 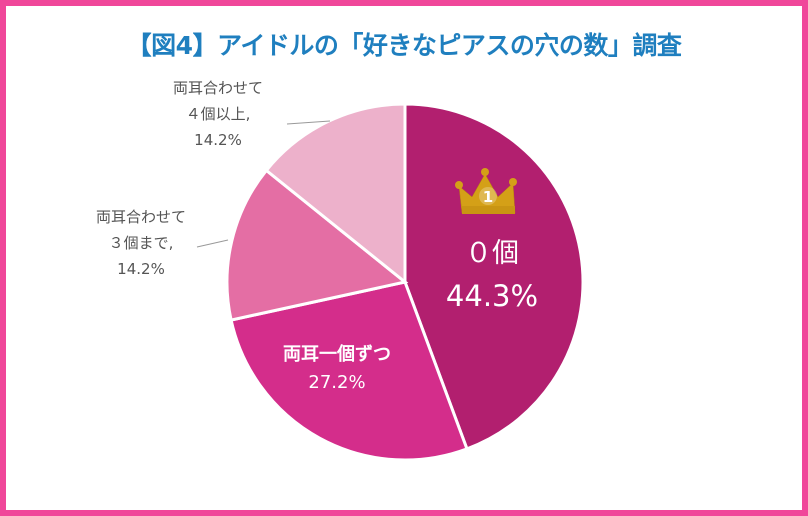 What do you see at coordinates (404, 45) in the screenshot?
I see `chart-title: 【図4】アイドルの「好きなピアスの穴の数」調査` at bounding box center [404, 45].